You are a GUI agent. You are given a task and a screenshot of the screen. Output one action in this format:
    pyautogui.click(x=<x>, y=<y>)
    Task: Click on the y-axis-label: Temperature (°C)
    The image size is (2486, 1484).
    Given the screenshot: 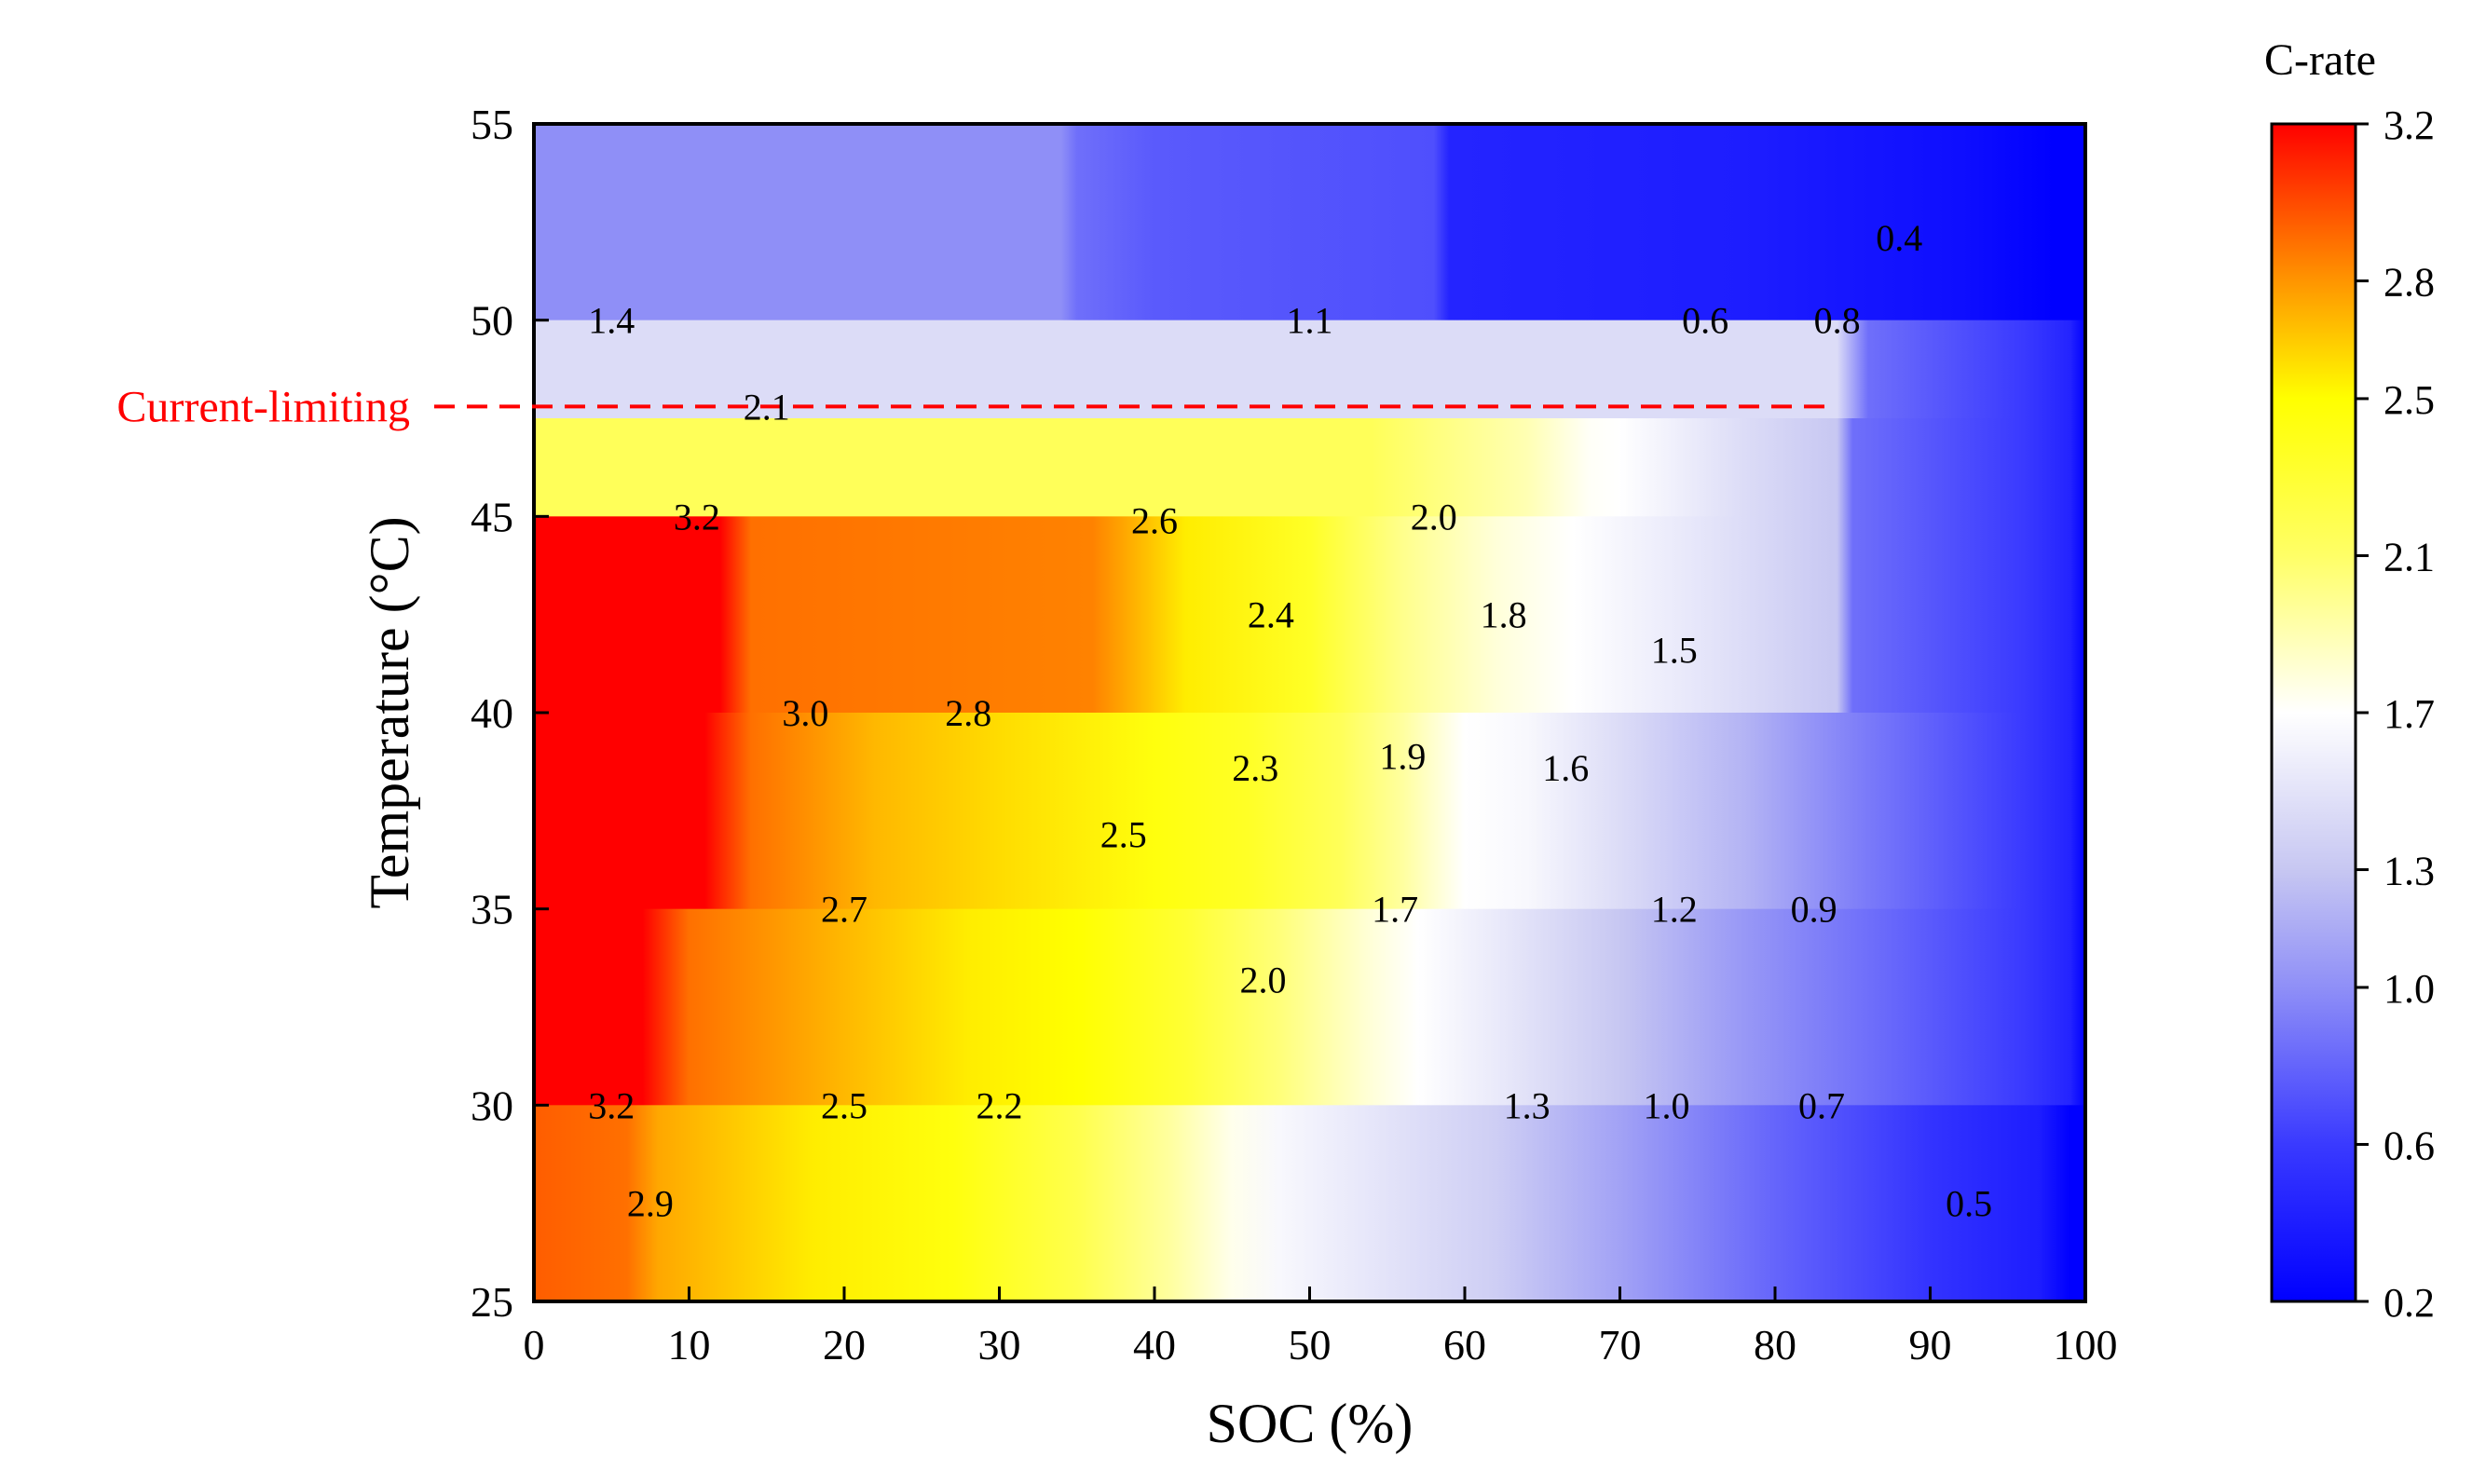 What is the action you would take?
    pyautogui.click(x=389, y=712)
    